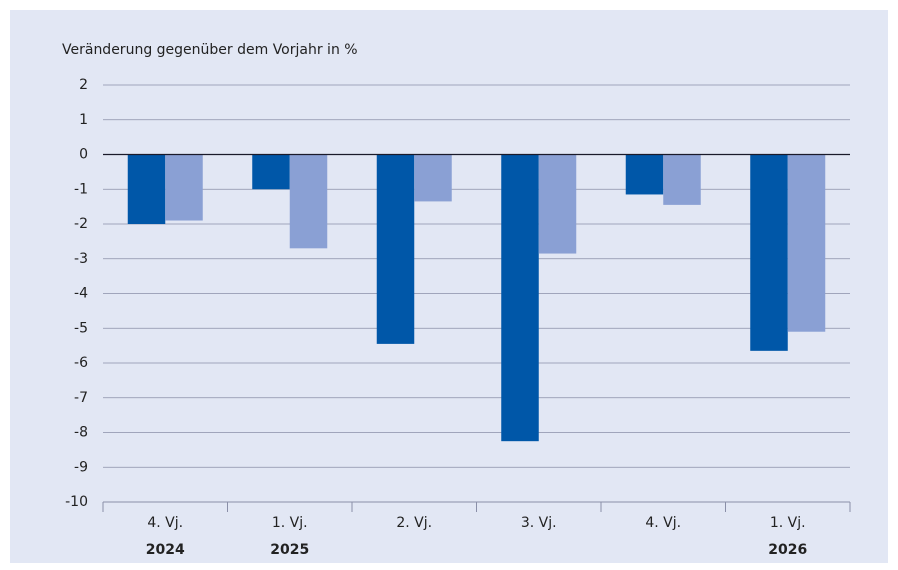 This screenshot has height=570, width=898. What do you see at coordinates (289, 550) in the screenshot?
I see `year-label: 2025` at bounding box center [289, 550].